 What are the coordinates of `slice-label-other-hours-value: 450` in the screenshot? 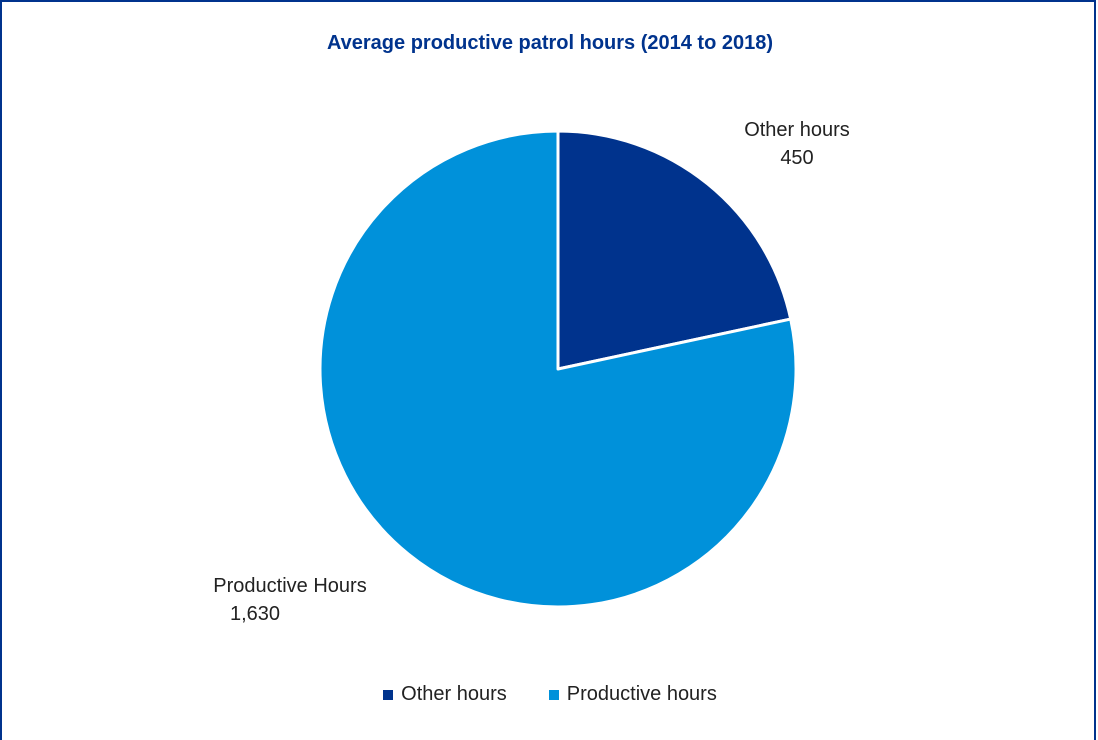 It's located at (797, 158).